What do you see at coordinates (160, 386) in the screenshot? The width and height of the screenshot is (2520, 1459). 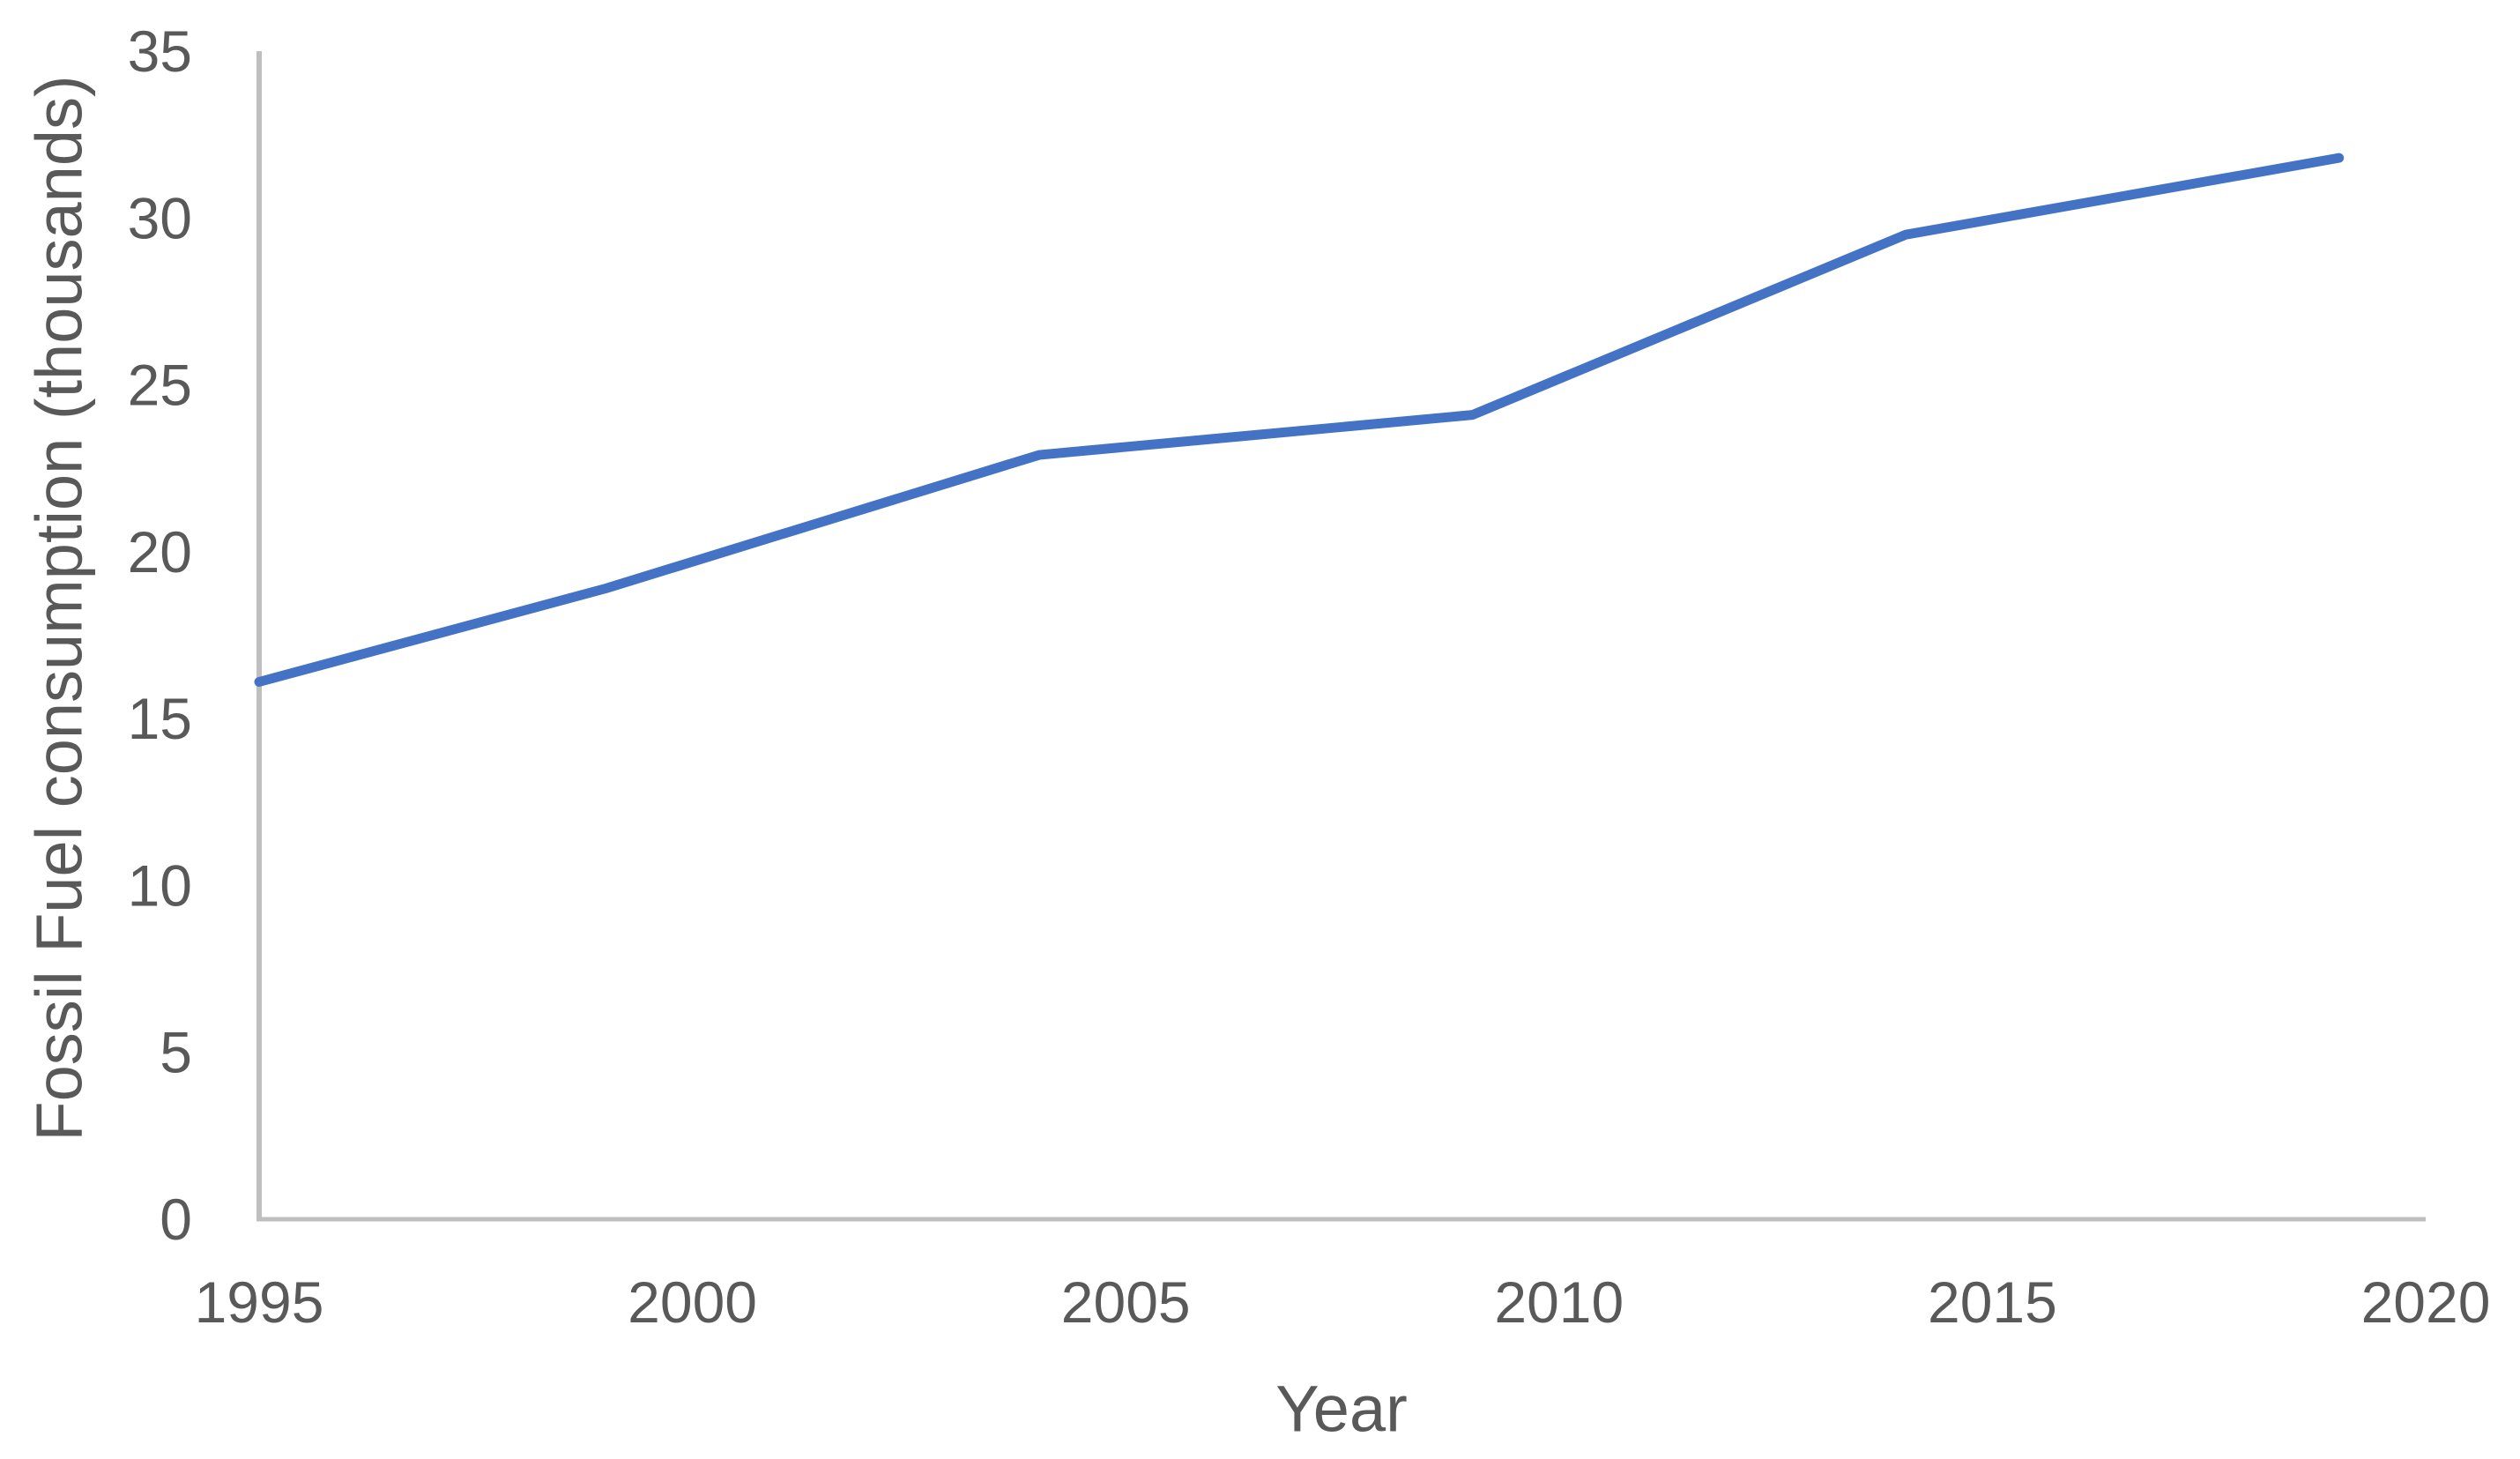 I see `y-tick-label: 25` at bounding box center [160, 386].